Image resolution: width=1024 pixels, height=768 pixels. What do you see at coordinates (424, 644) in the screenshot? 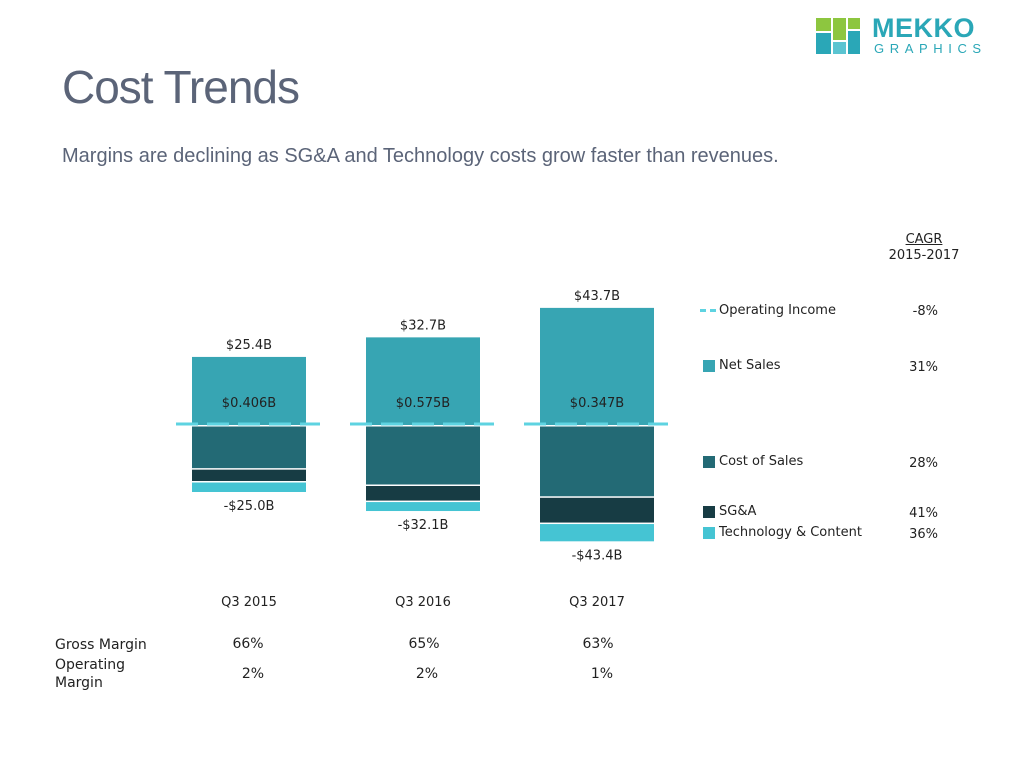
I see `gross-margin-value: 65%` at bounding box center [424, 644].